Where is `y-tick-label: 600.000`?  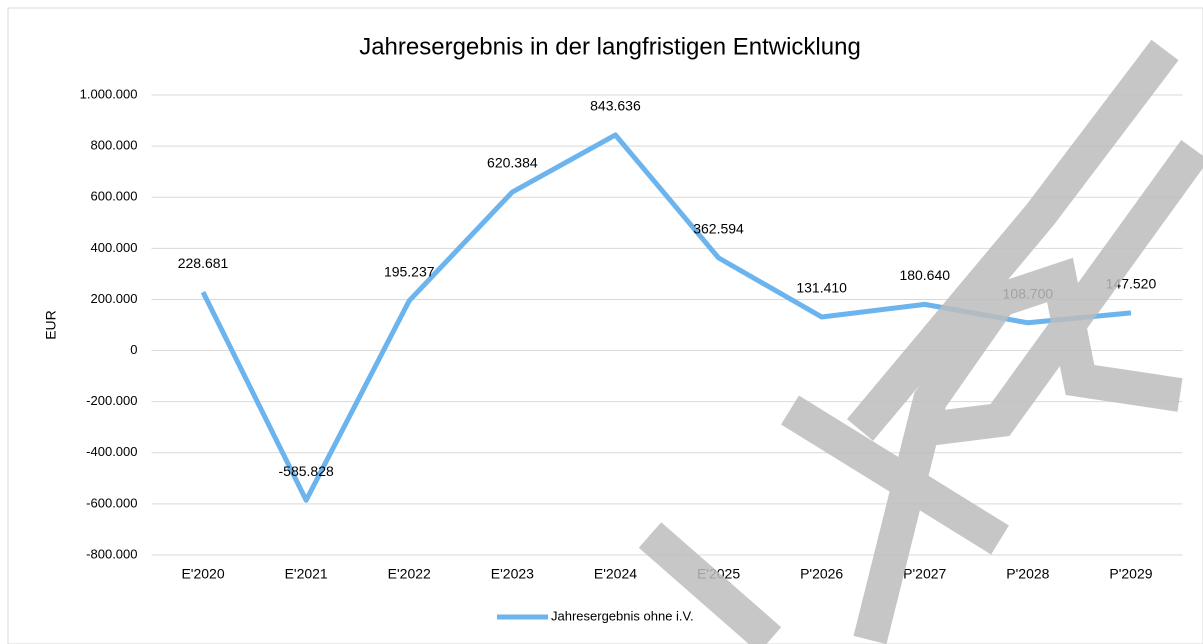
y-tick-label: 600.000 is located at coordinates (114, 196).